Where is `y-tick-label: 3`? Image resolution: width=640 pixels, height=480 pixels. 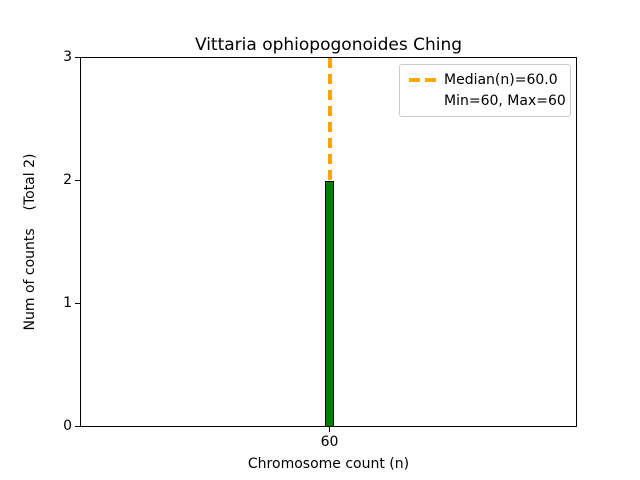
y-tick-label: 3 is located at coordinates (67, 57).